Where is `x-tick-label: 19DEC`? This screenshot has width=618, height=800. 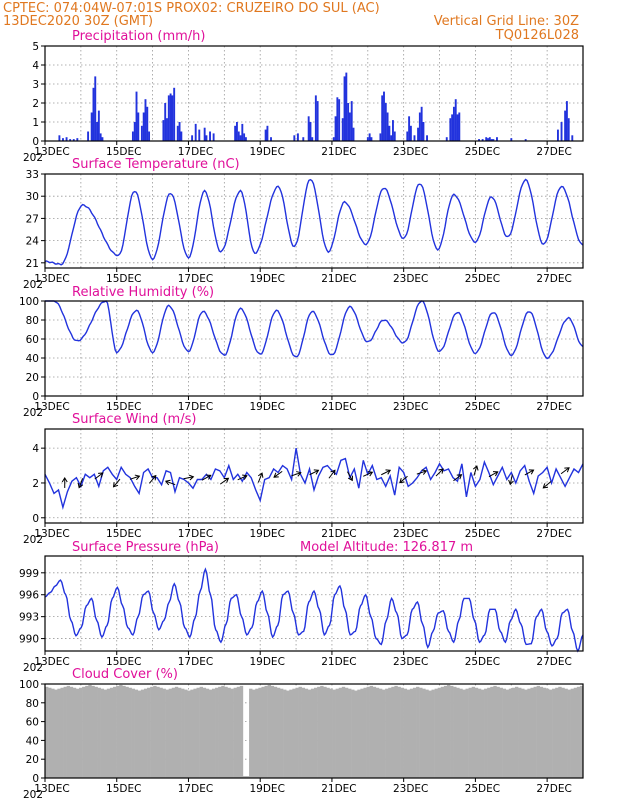 x-tick-label: 19DEC is located at coordinates (266, 152).